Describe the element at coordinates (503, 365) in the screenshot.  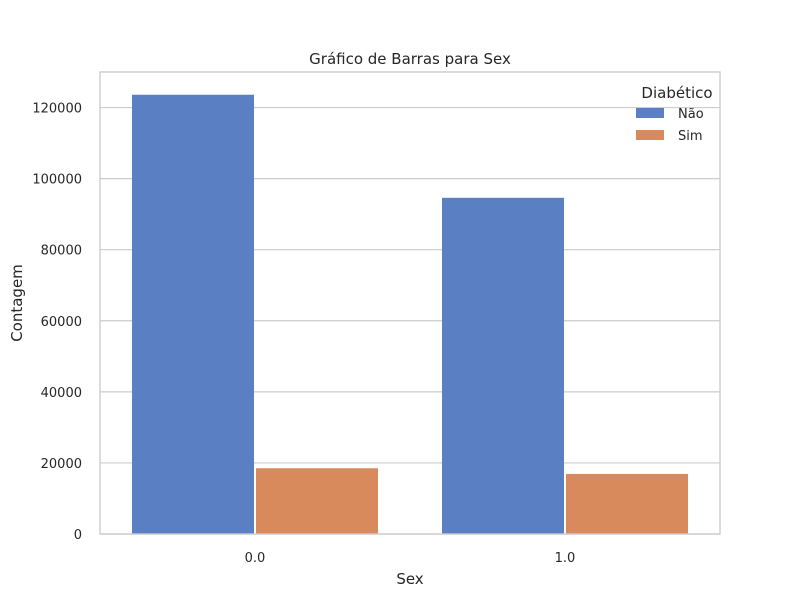
I see `bar-nao-1.0` at that location.